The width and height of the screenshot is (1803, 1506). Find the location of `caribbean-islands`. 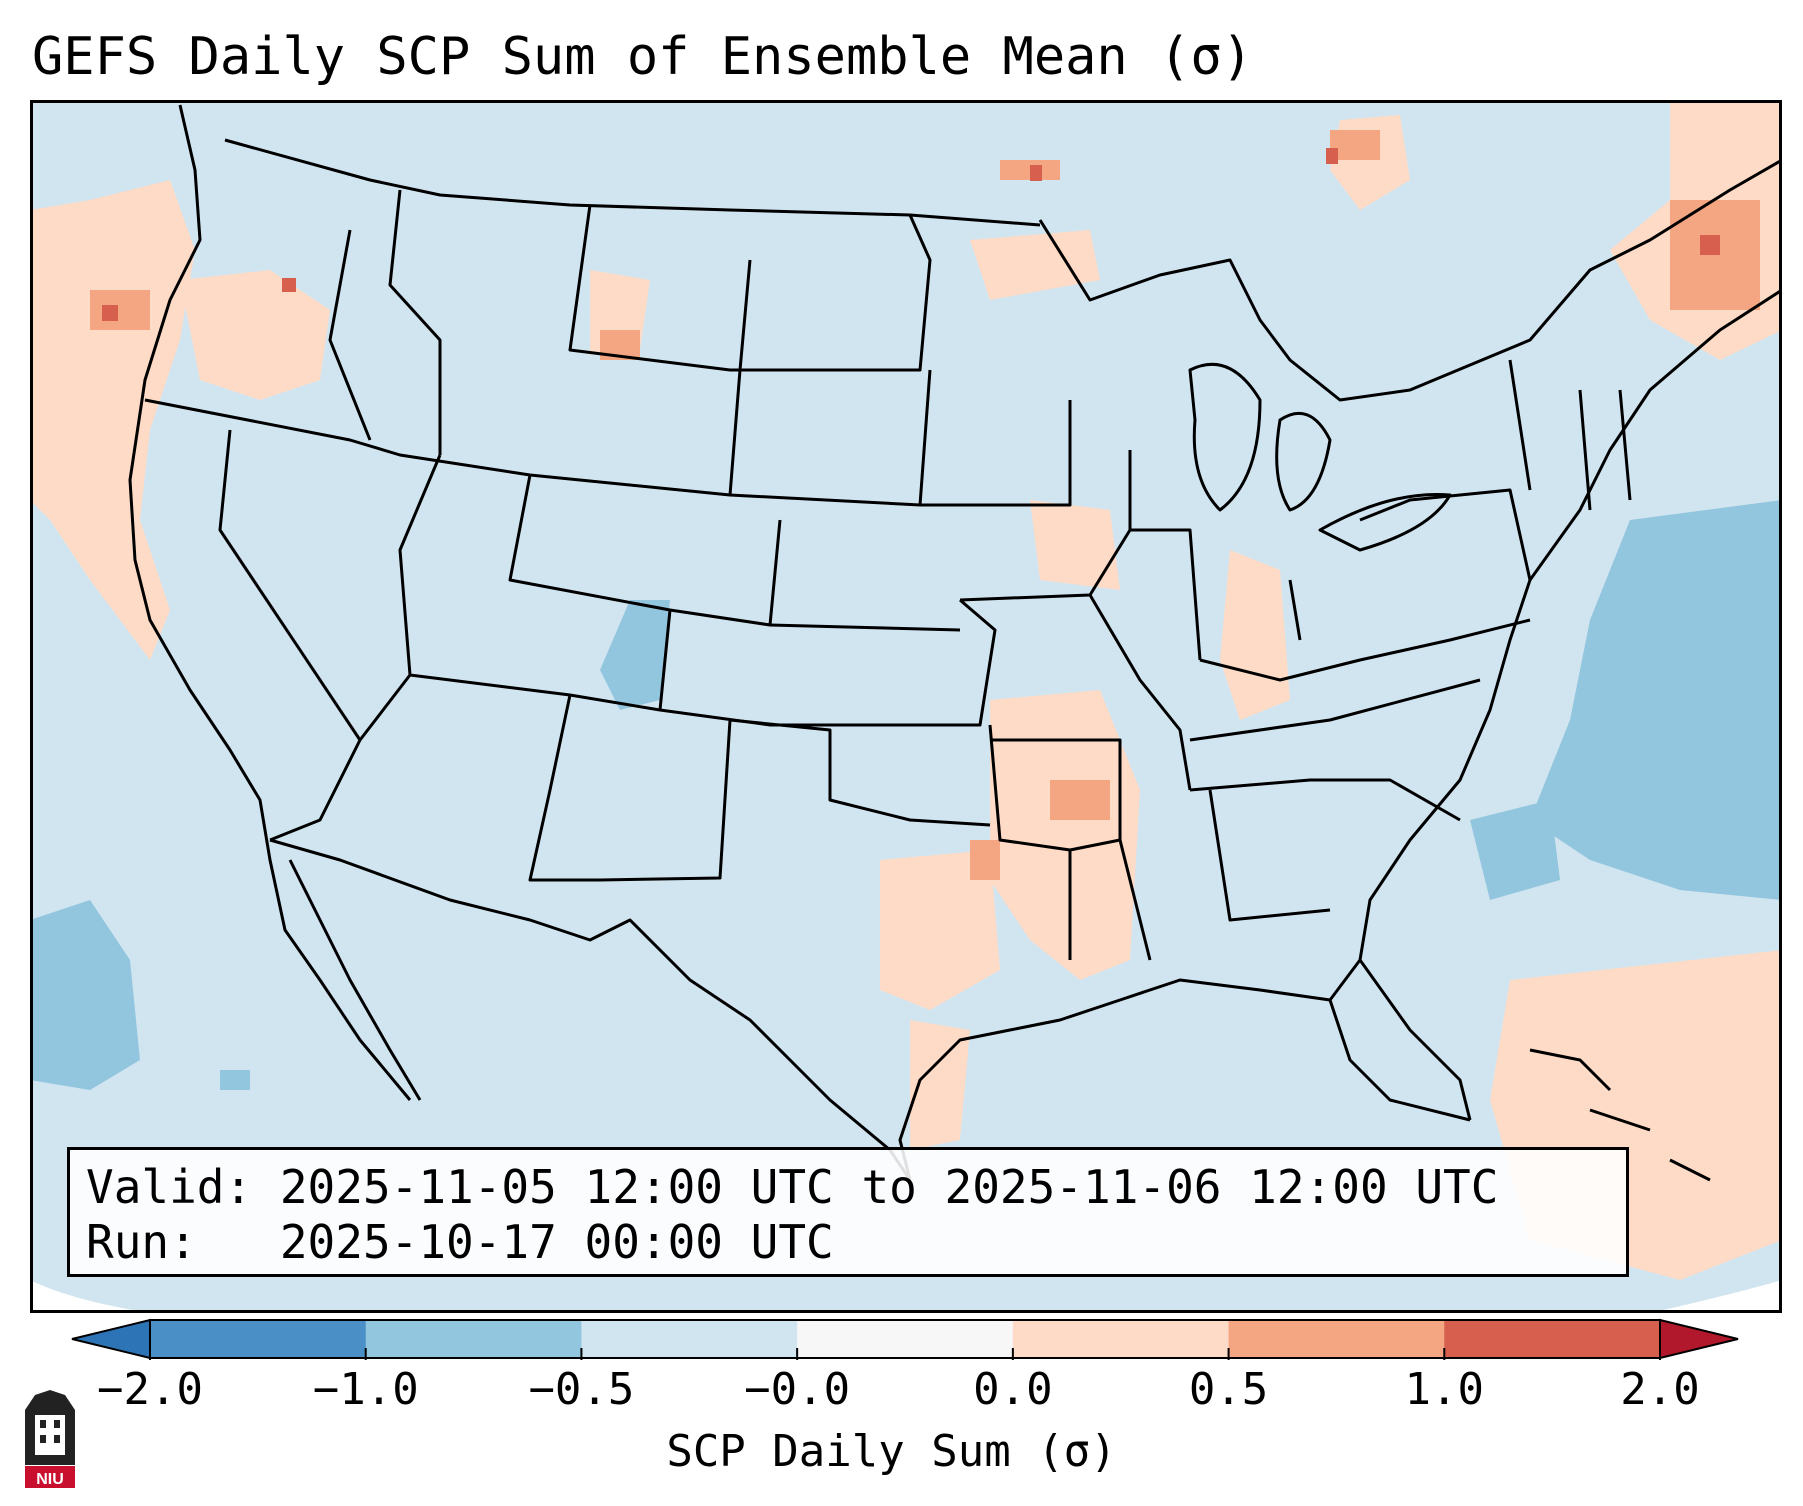

caribbean-islands is located at coordinates (1620, 1115).